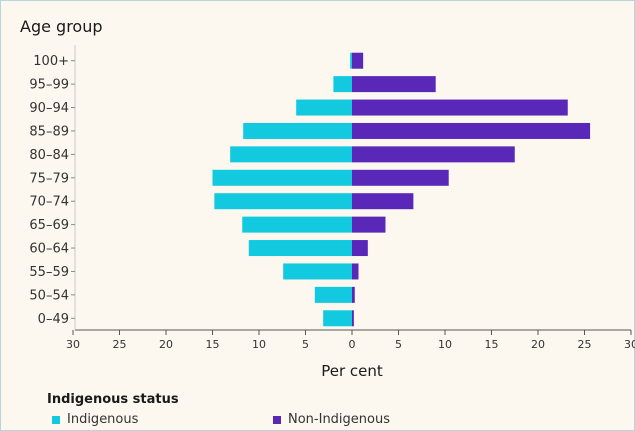  What do you see at coordinates (49, 295) in the screenshot?
I see `y-tick-label: 50–54` at bounding box center [49, 295].